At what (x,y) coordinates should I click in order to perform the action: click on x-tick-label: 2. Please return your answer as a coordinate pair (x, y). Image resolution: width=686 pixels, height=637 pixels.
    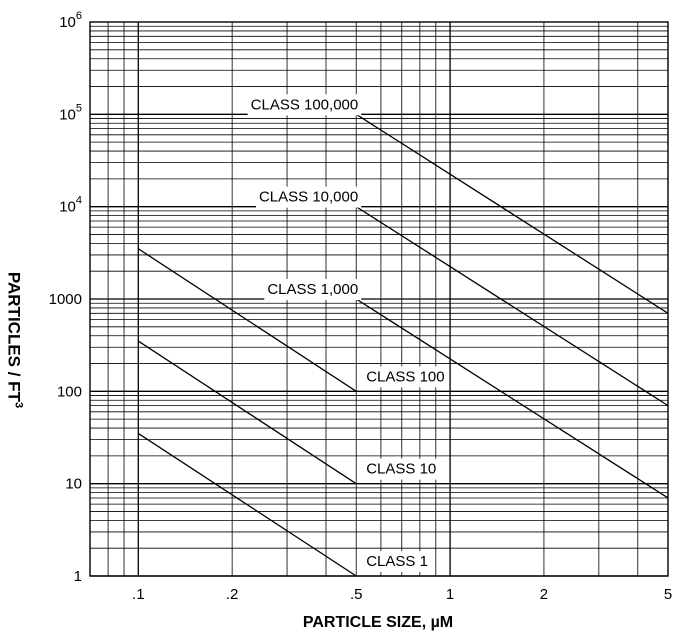
    Looking at the image, I should click on (544, 594).